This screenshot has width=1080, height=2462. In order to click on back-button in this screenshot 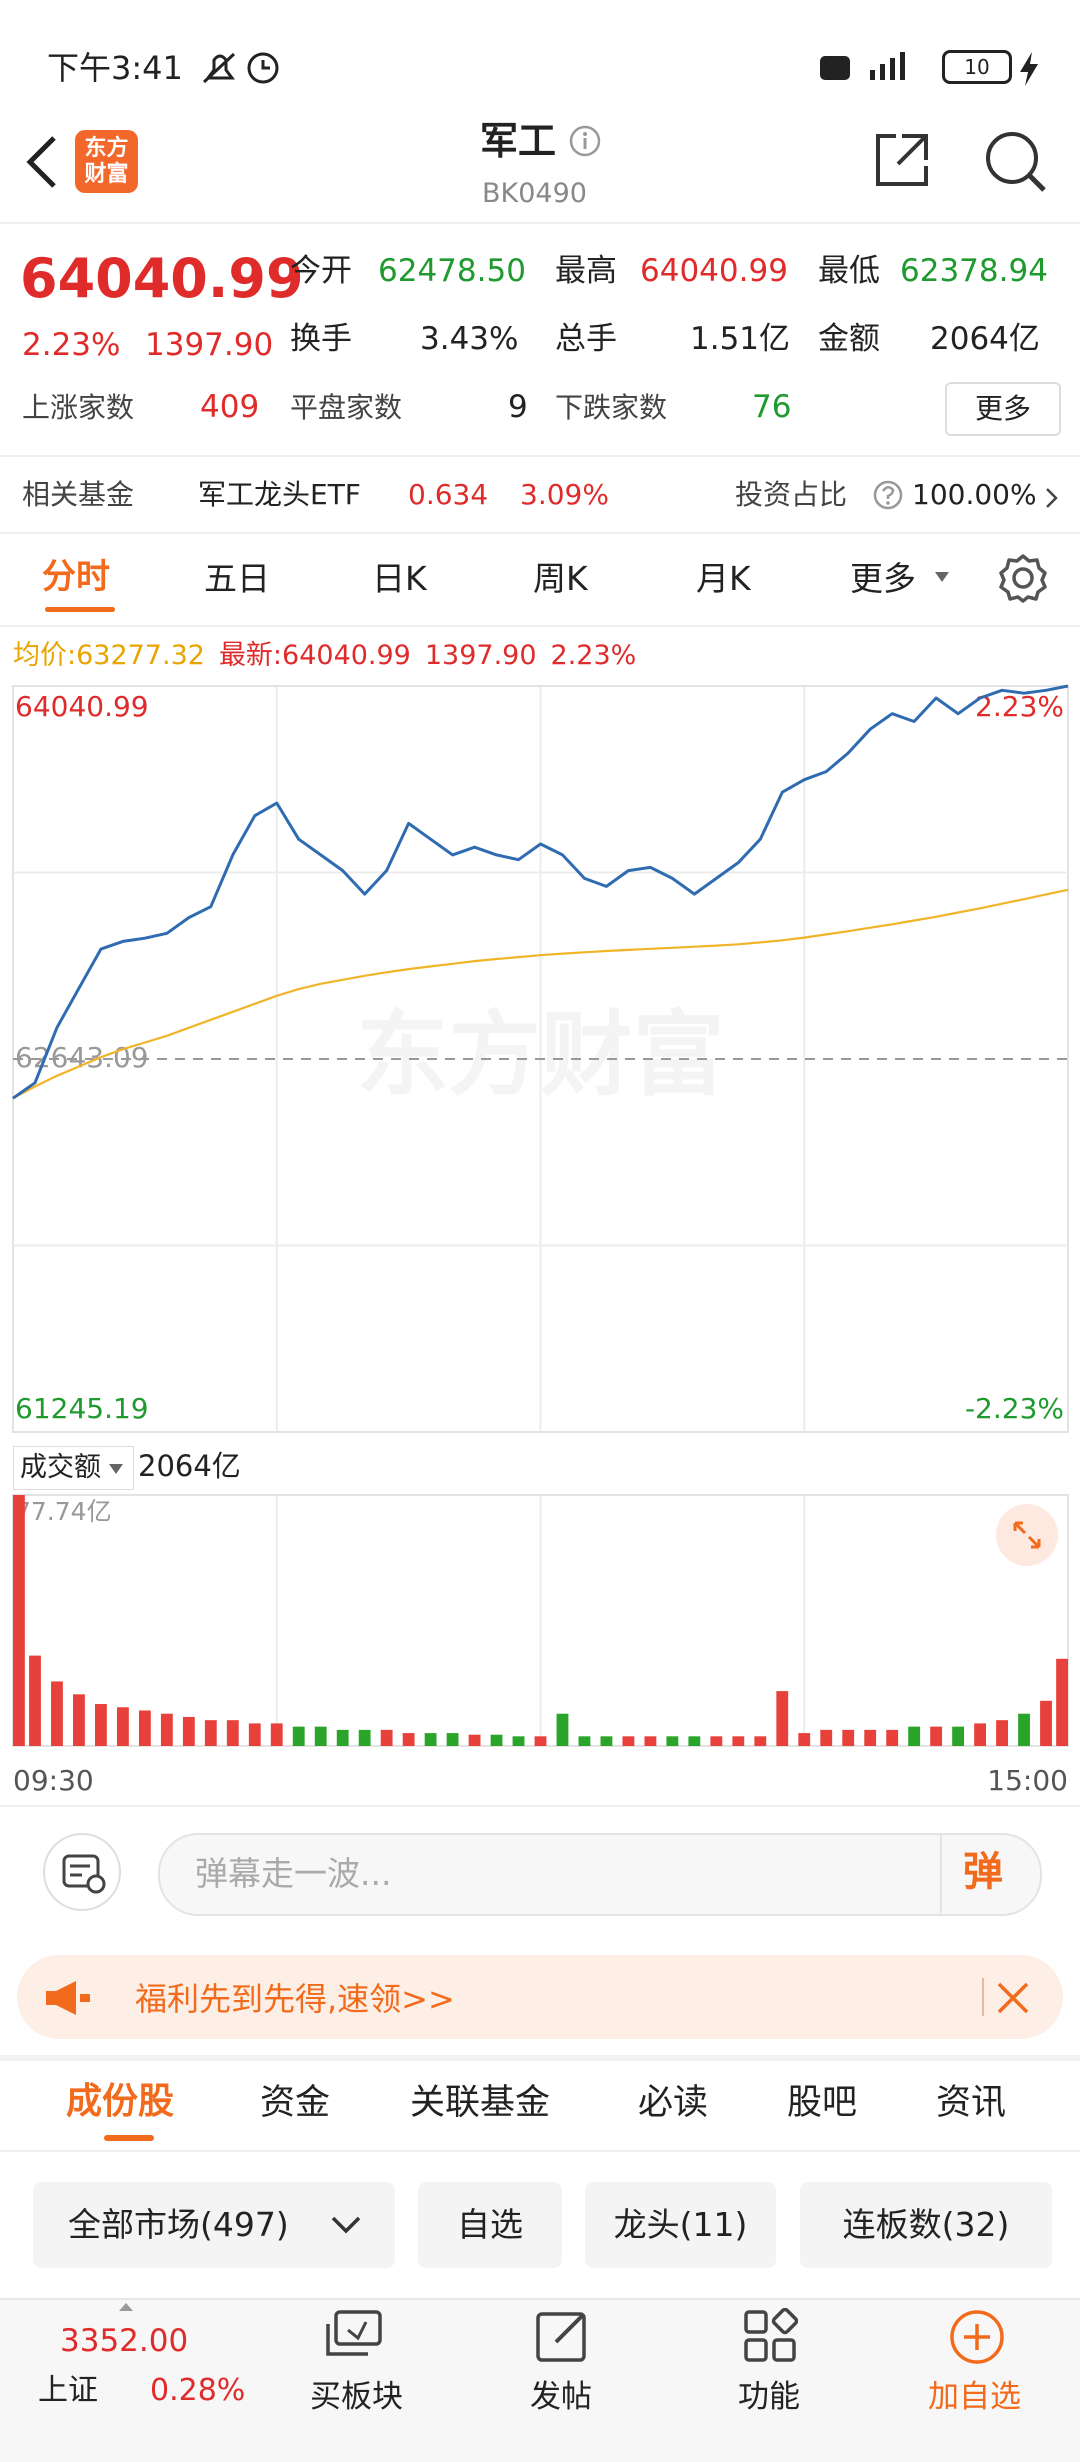, I will do `click(42, 162)`.